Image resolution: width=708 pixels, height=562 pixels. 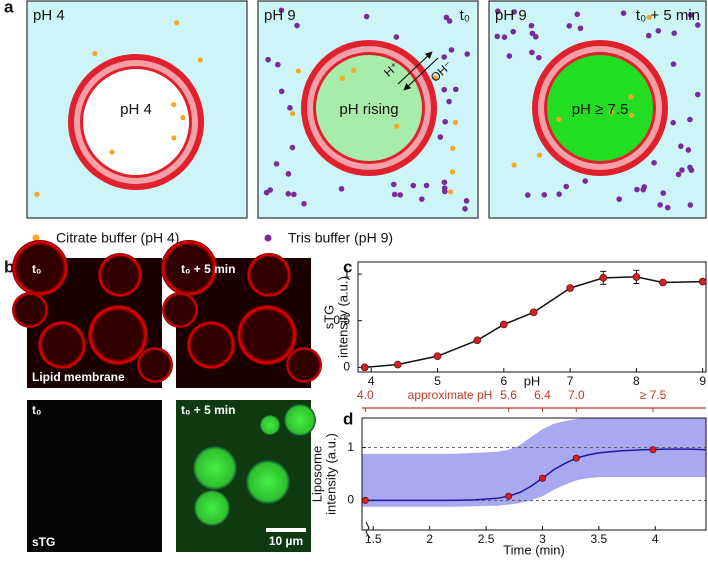 I want to click on x-axis-label: pH, so click(x=532, y=380).